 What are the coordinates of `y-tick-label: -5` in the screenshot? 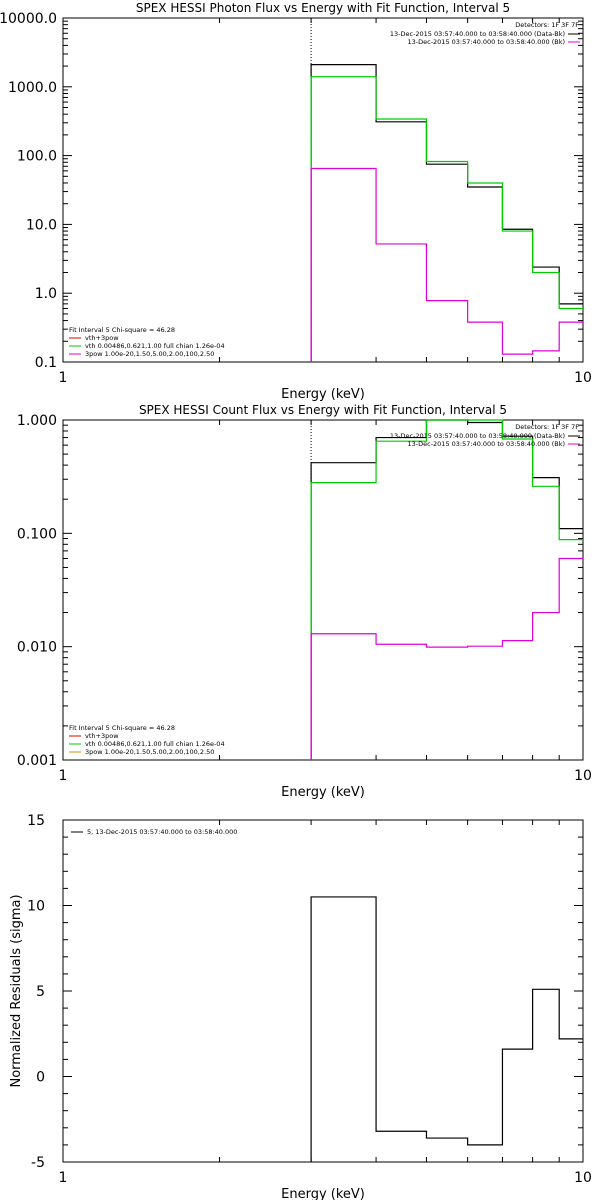 It's located at (38, 1163).